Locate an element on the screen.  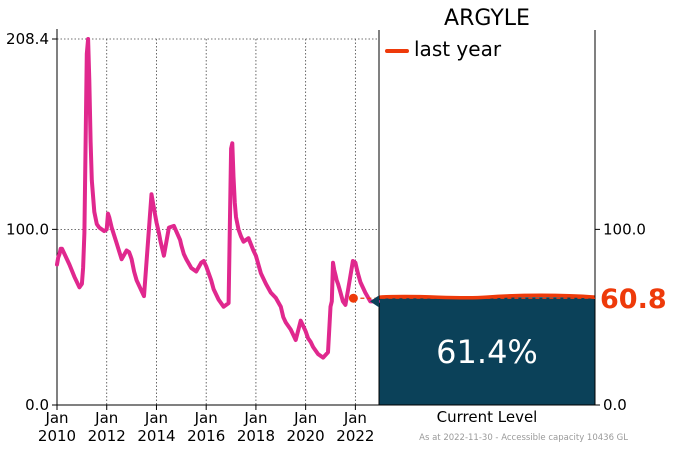
x-tick-label-year: 2022 is located at coordinates (355, 436).